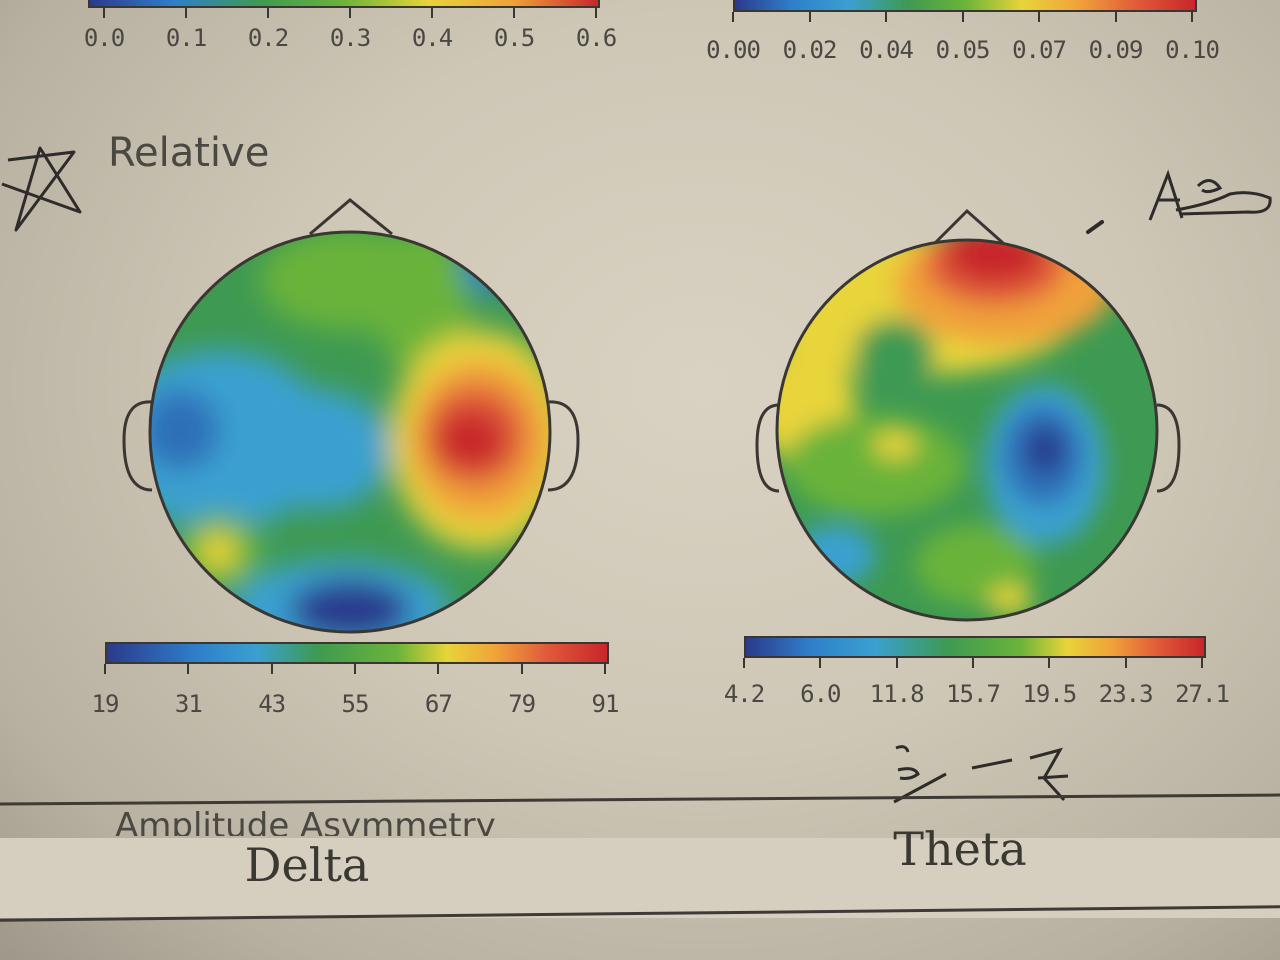 The height and width of the screenshot is (960, 1280). I want to click on delta-band-title: Delta, so click(307, 865).